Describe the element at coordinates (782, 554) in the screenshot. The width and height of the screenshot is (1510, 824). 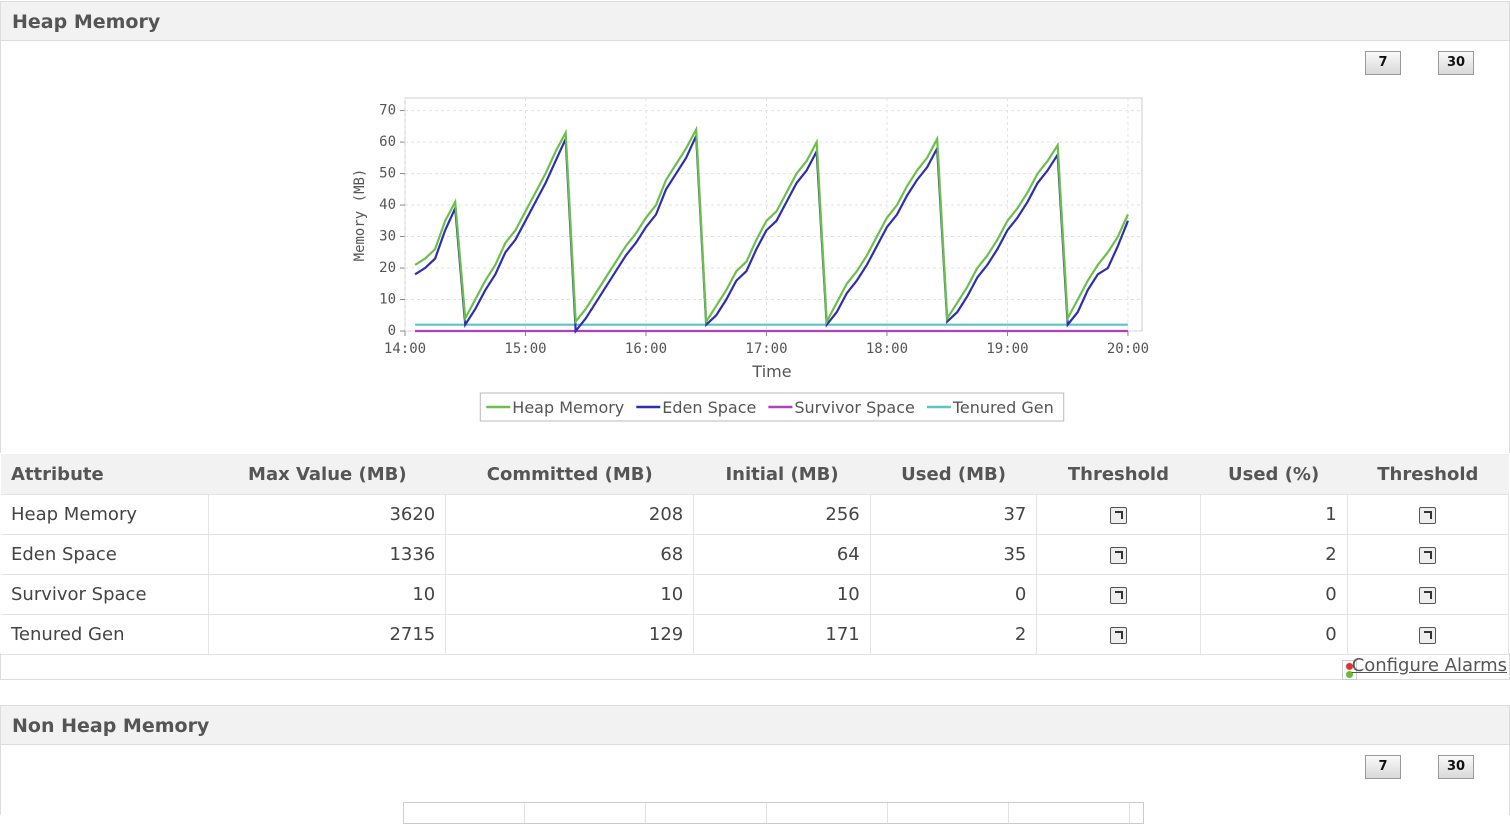
I see `table-cell: 64` at that location.